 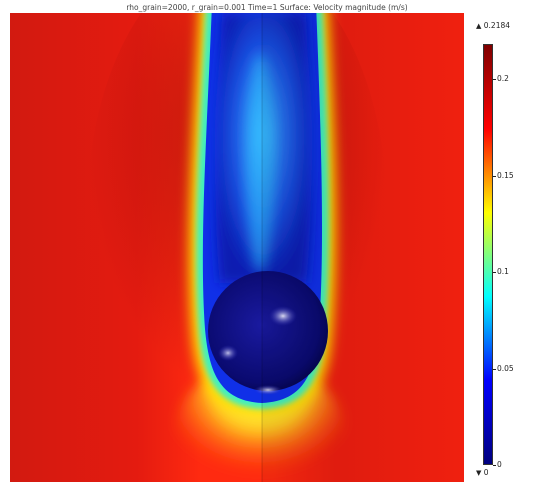 I want to click on colorbar-tick-label: 0.15, so click(x=505, y=175).